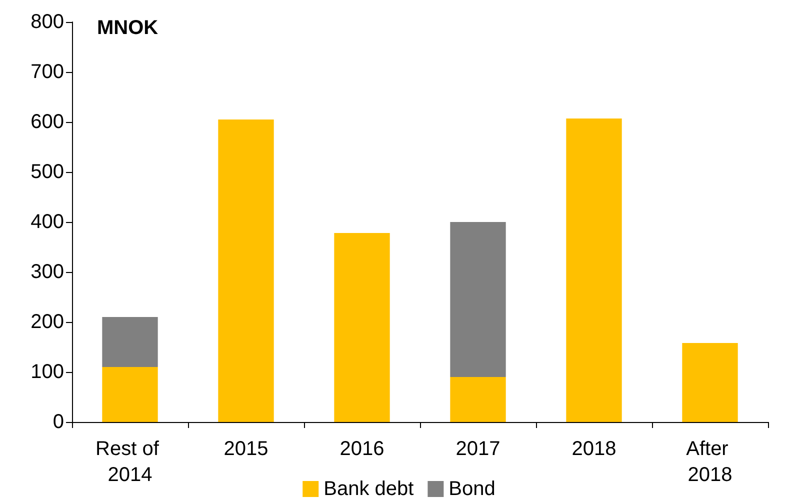 The image size is (798, 504). What do you see at coordinates (710, 462) in the screenshot?
I see `x-tick-label: After 2018` at bounding box center [710, 462].